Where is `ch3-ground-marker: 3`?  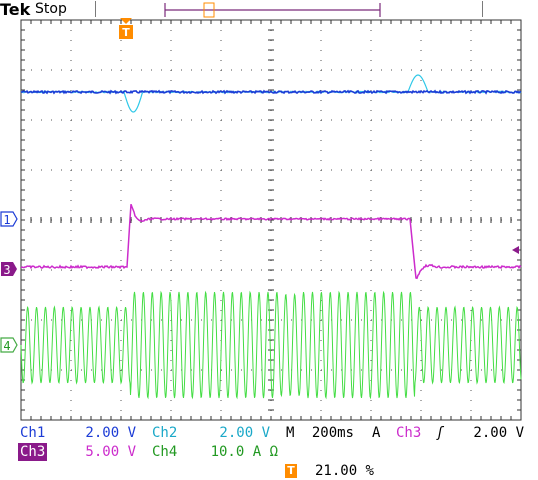 ch3-ground-marker: 3 is located at coordinates (9, 269).